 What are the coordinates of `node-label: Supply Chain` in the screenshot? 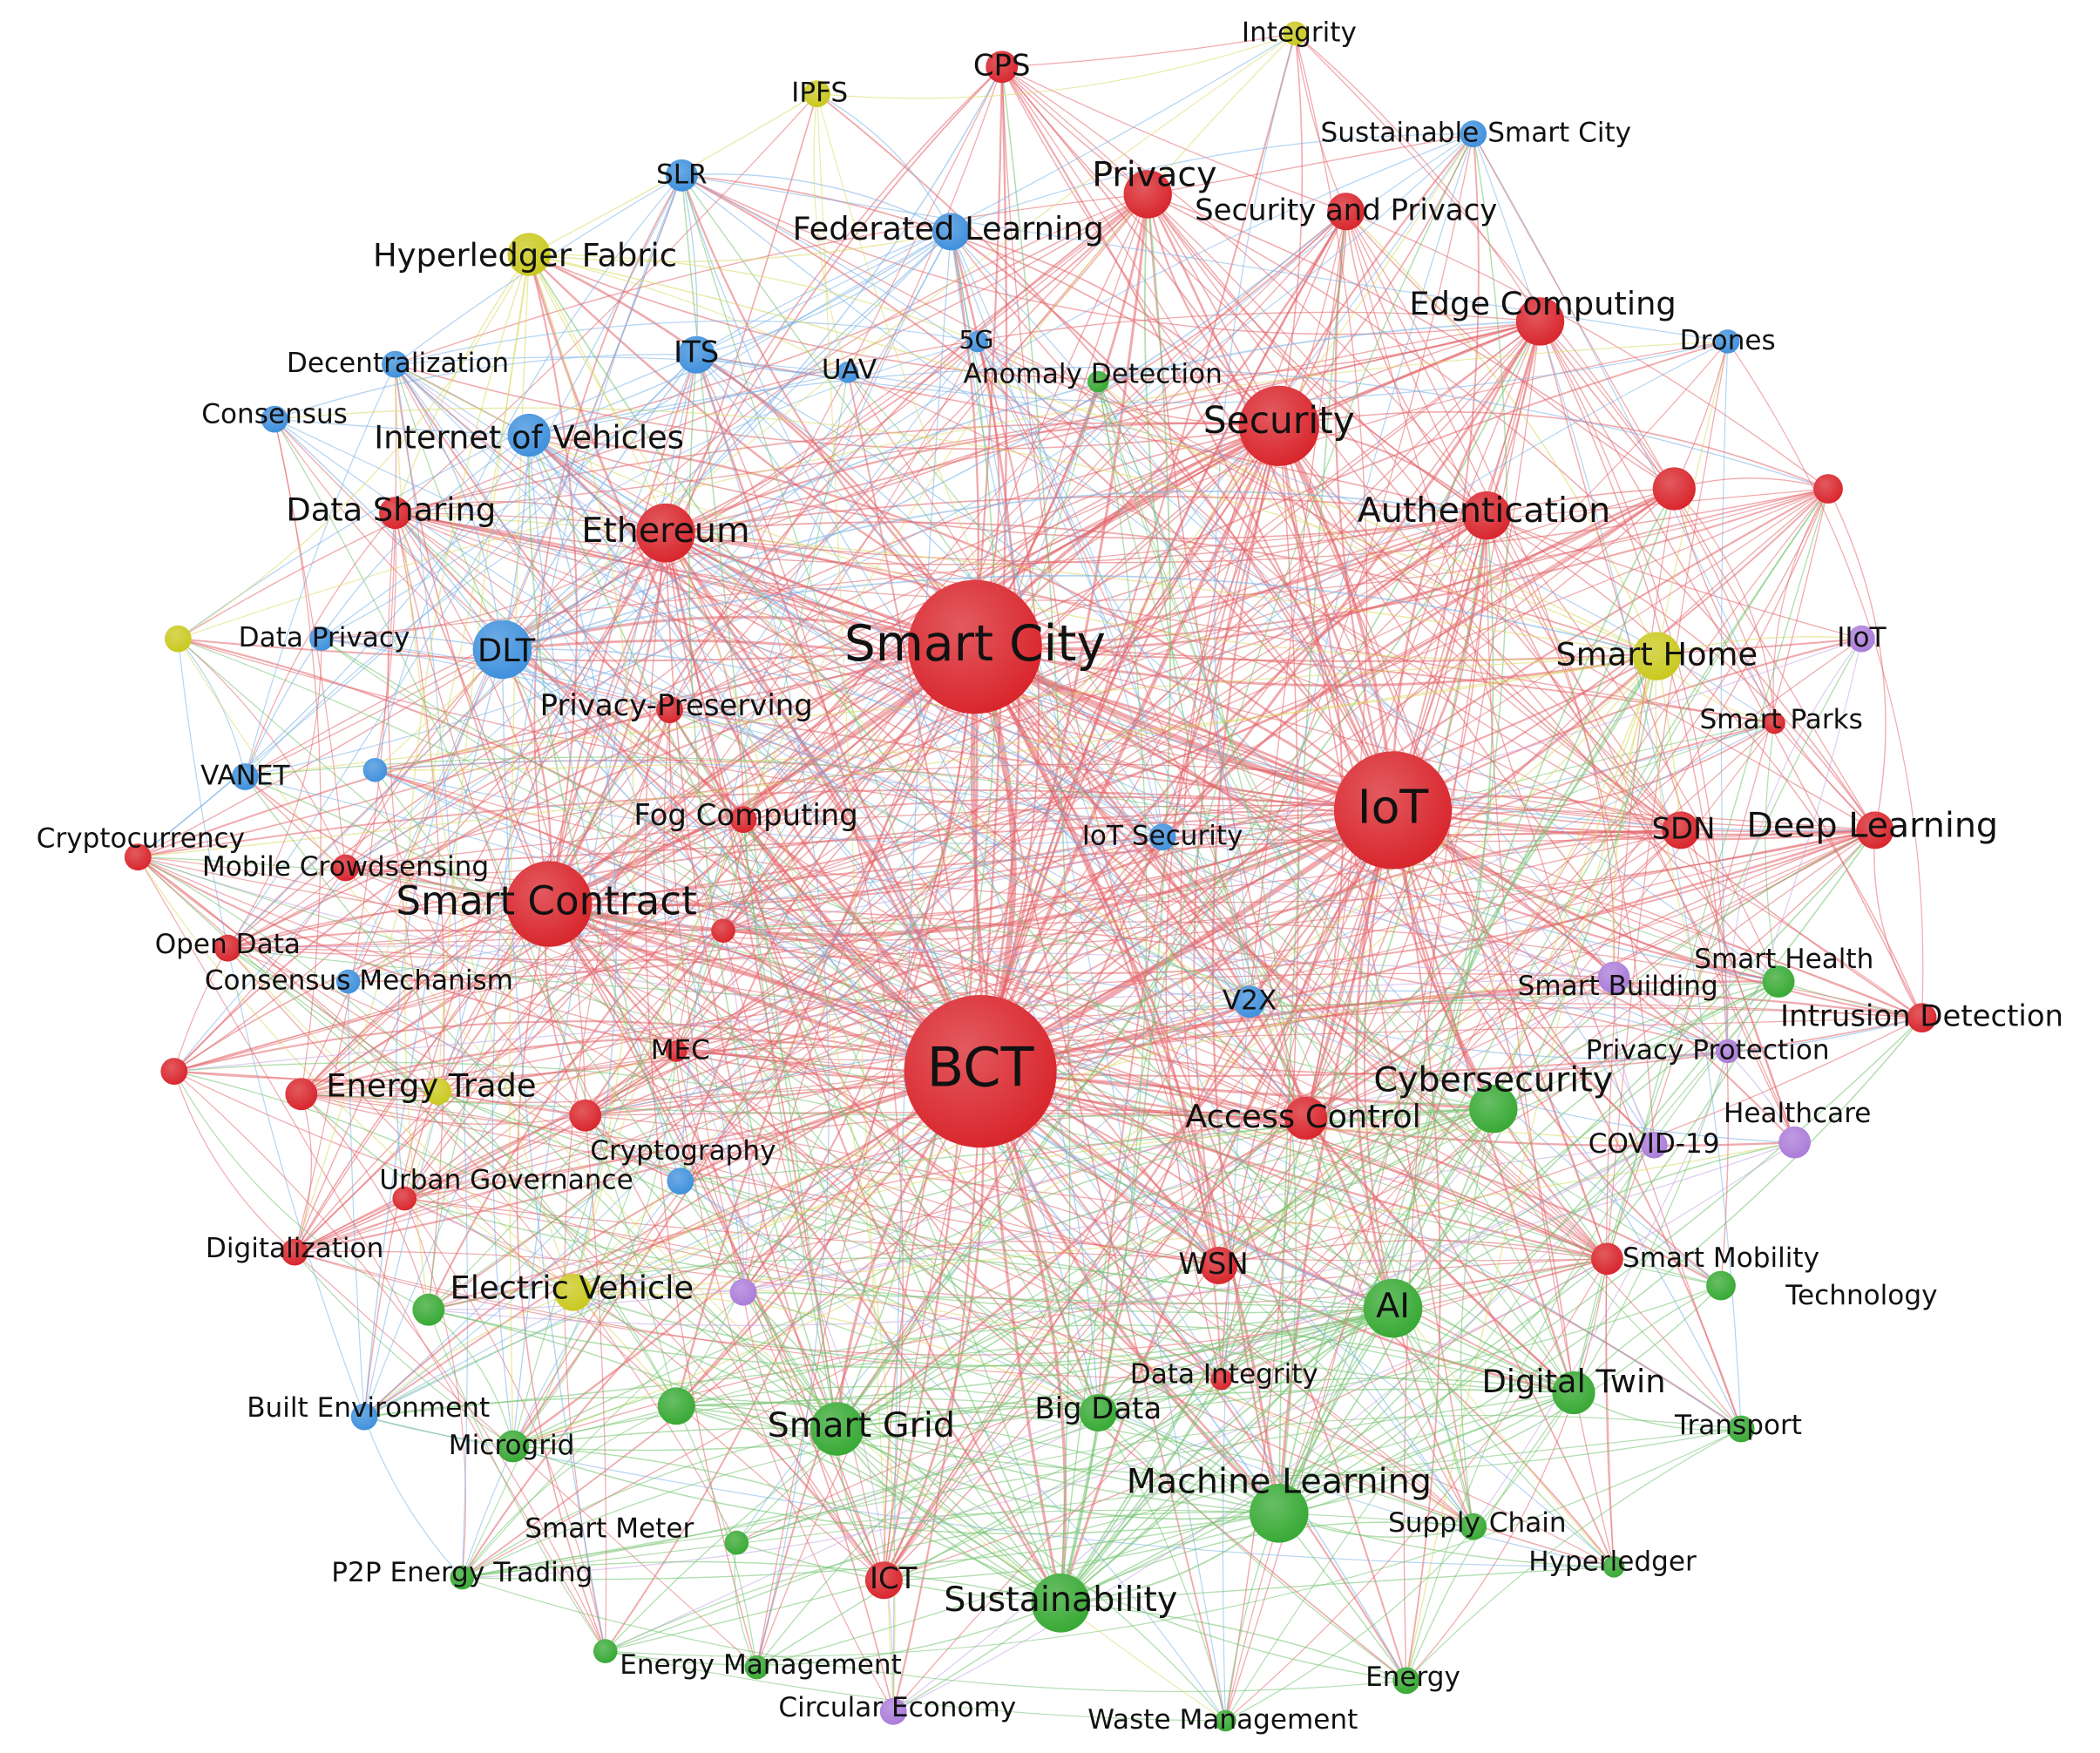 It's located at (1477, 1523).